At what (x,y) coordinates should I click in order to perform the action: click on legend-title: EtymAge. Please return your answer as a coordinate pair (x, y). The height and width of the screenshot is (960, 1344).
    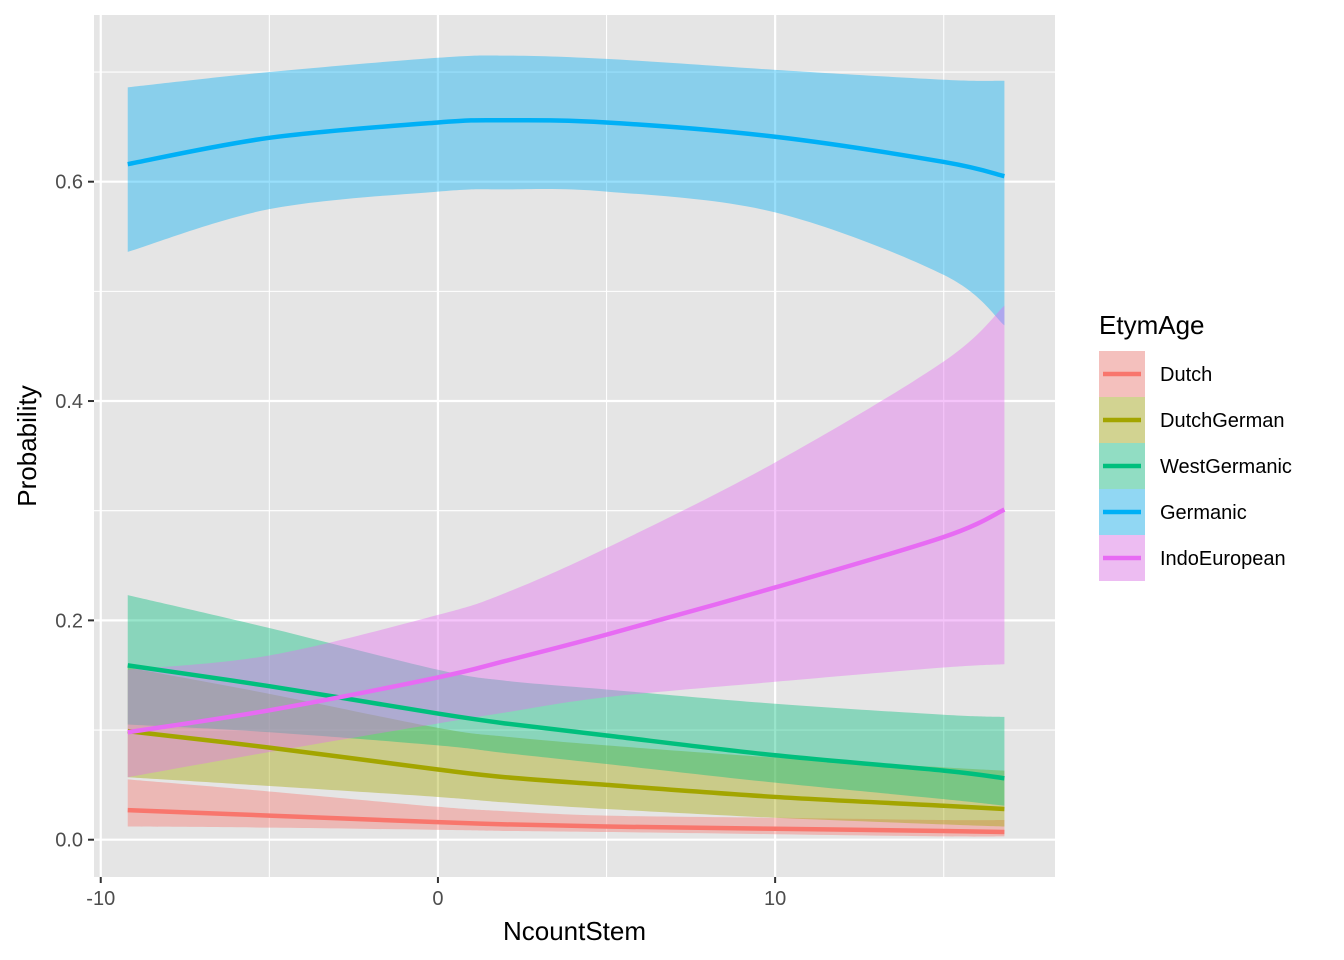
    Looking at the image, I should click on (1152, 325).